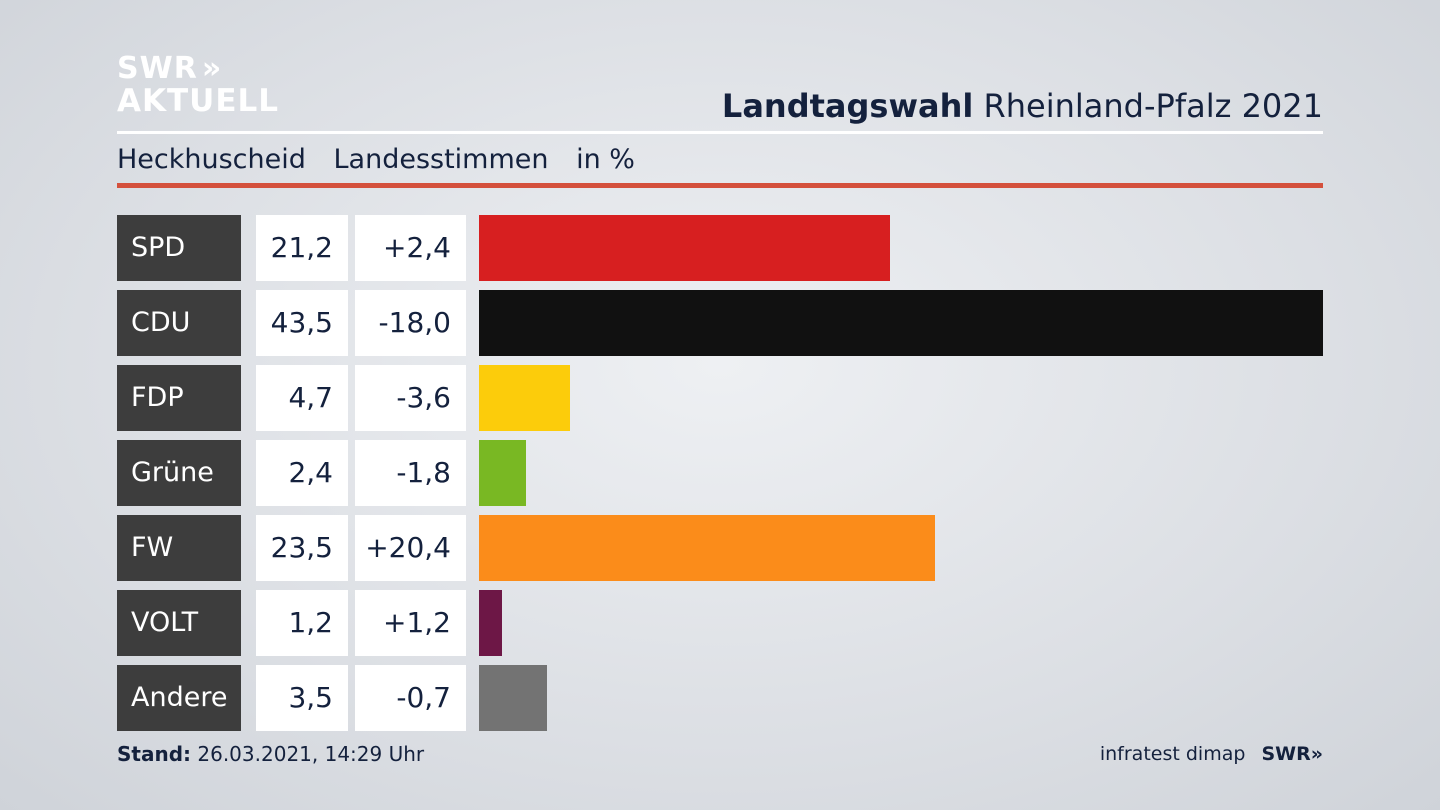 This screenshot has width=1440, height=810. I want to click on vote-change-value: -1,8, so click(410, 473).